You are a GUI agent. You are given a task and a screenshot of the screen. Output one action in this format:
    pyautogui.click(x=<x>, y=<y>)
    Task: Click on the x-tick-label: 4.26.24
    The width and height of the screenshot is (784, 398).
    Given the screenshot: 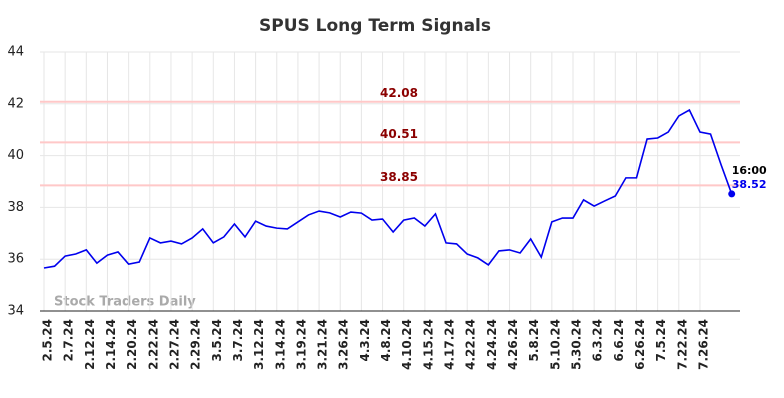 What is the action you would take?
    pyautogui.click(x=513, y=344)
    